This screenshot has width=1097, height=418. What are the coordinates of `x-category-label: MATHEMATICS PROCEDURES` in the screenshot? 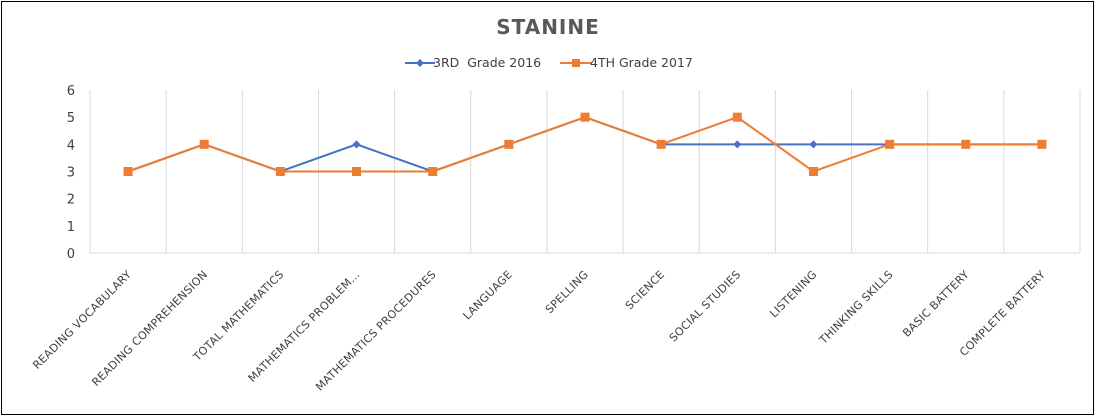 It's located at (376, 331).